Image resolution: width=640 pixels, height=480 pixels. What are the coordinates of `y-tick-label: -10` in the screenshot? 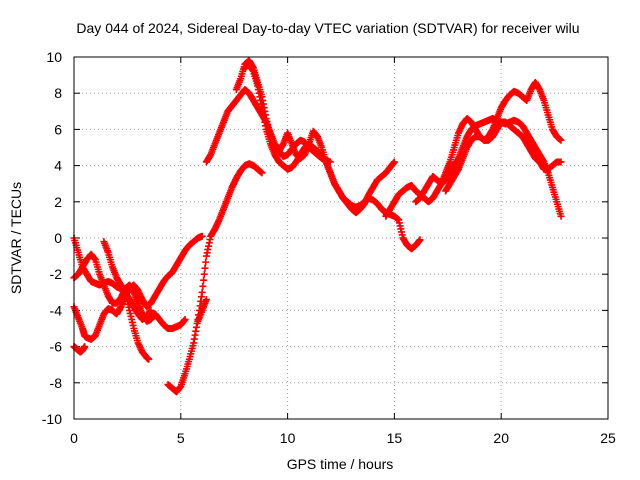 It's located at (52, 419).